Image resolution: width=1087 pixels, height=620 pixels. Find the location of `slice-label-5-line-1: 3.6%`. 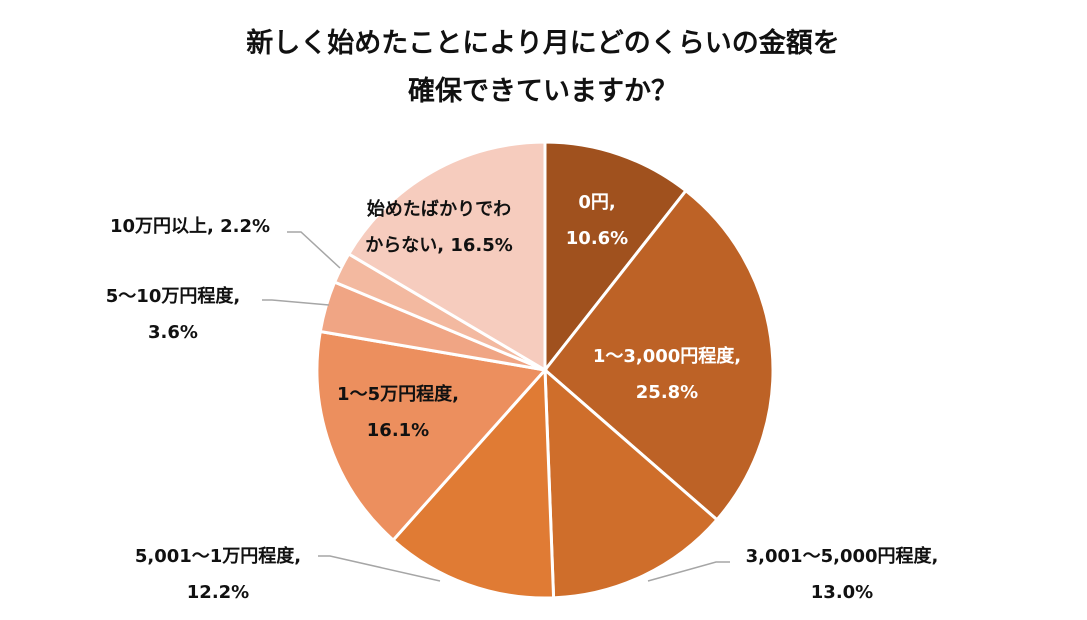

slice-label-5-line-1: 3.6% is located at coordinates (173, 332).